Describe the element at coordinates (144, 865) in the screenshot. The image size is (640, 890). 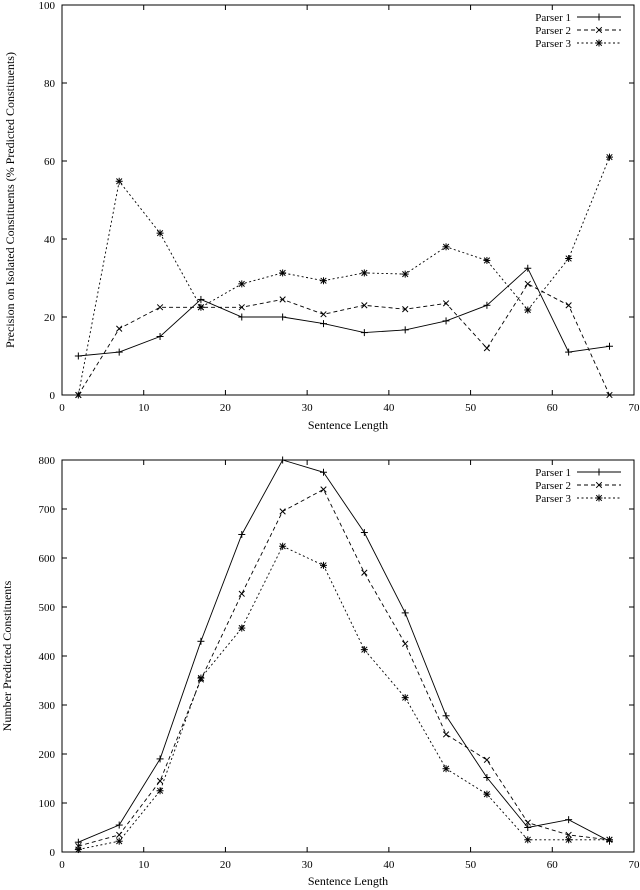
I see `x-tick-label: 10` at that location.